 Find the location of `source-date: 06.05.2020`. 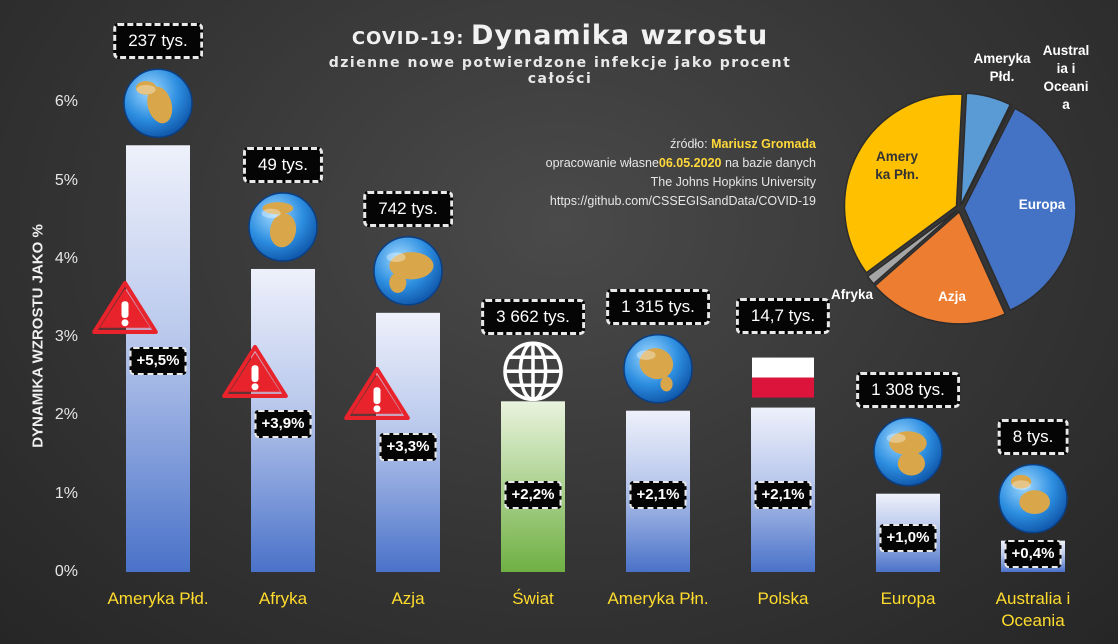

source-date: 06.05.2020 is located at coordinates (690, 163).